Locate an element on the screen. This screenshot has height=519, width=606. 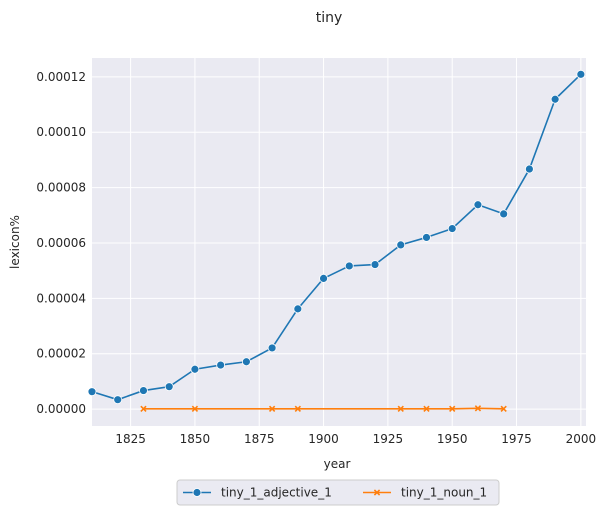
legend-box is located at coordinates (338, 492).